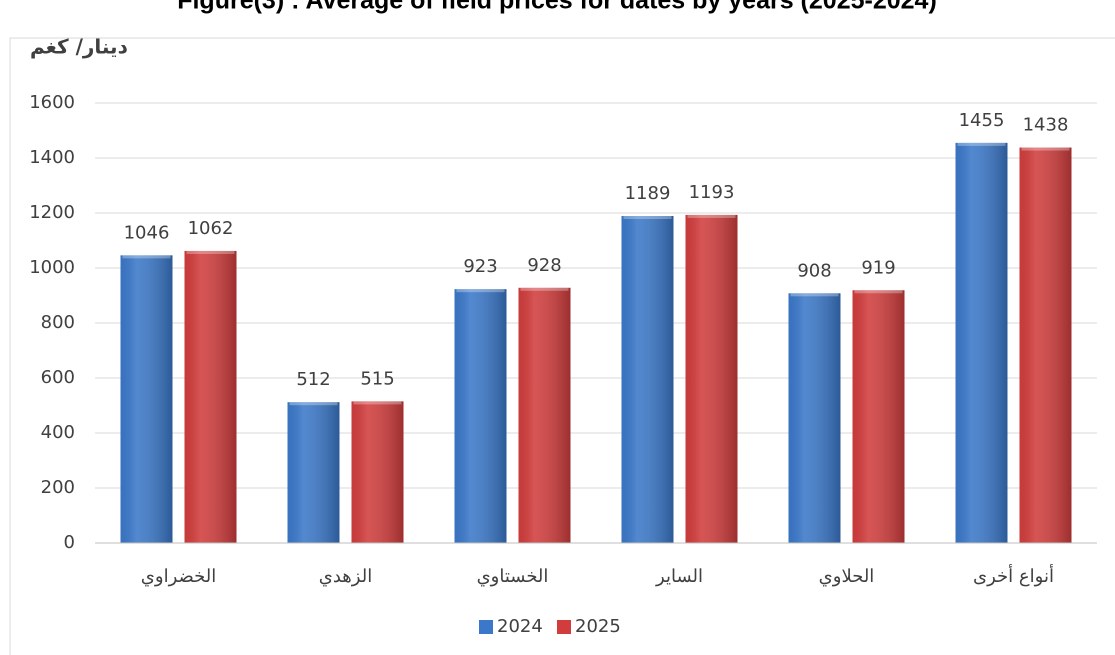 The image size is (1115, 655). Describe the element at coordinates (513, 576) in the screenshot. I see `x-tick-label: الخستاوي` at that location.